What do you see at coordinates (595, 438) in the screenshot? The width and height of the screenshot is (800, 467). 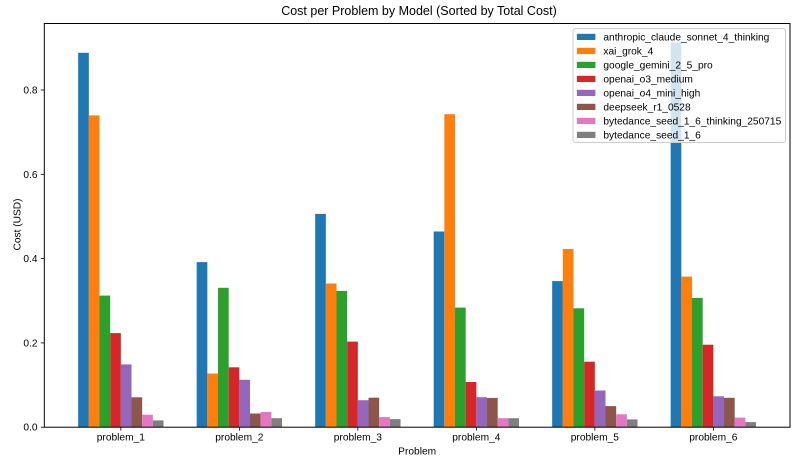 I see `svg-text: problem_5` at bounding box center [595, 438].